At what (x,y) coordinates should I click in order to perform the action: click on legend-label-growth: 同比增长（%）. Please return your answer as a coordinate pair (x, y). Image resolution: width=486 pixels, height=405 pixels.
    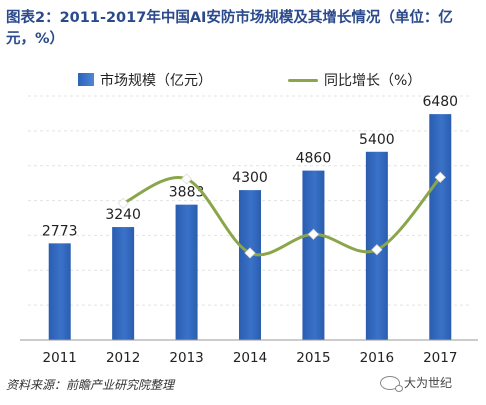
    Looking at the image, I should click on (373, 81).